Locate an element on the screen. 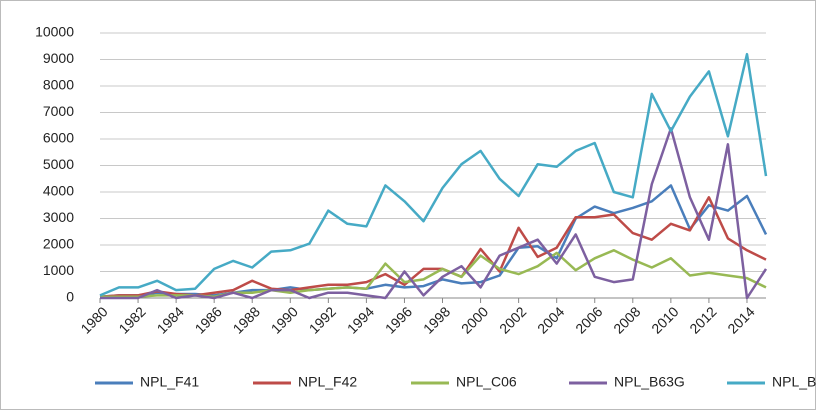 Image resolution: width=817 pixels, height=416 pixels. y-tick-label: 3000 is located at coordinates (58, 217).